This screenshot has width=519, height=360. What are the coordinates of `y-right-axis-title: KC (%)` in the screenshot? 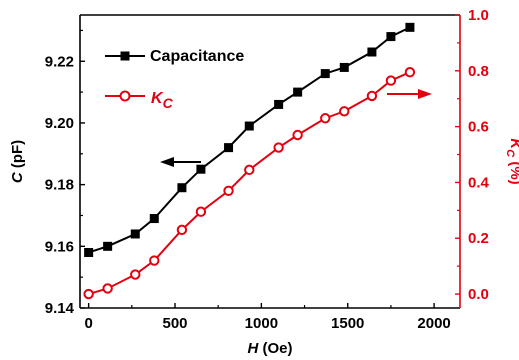 It's located at (511, 161).